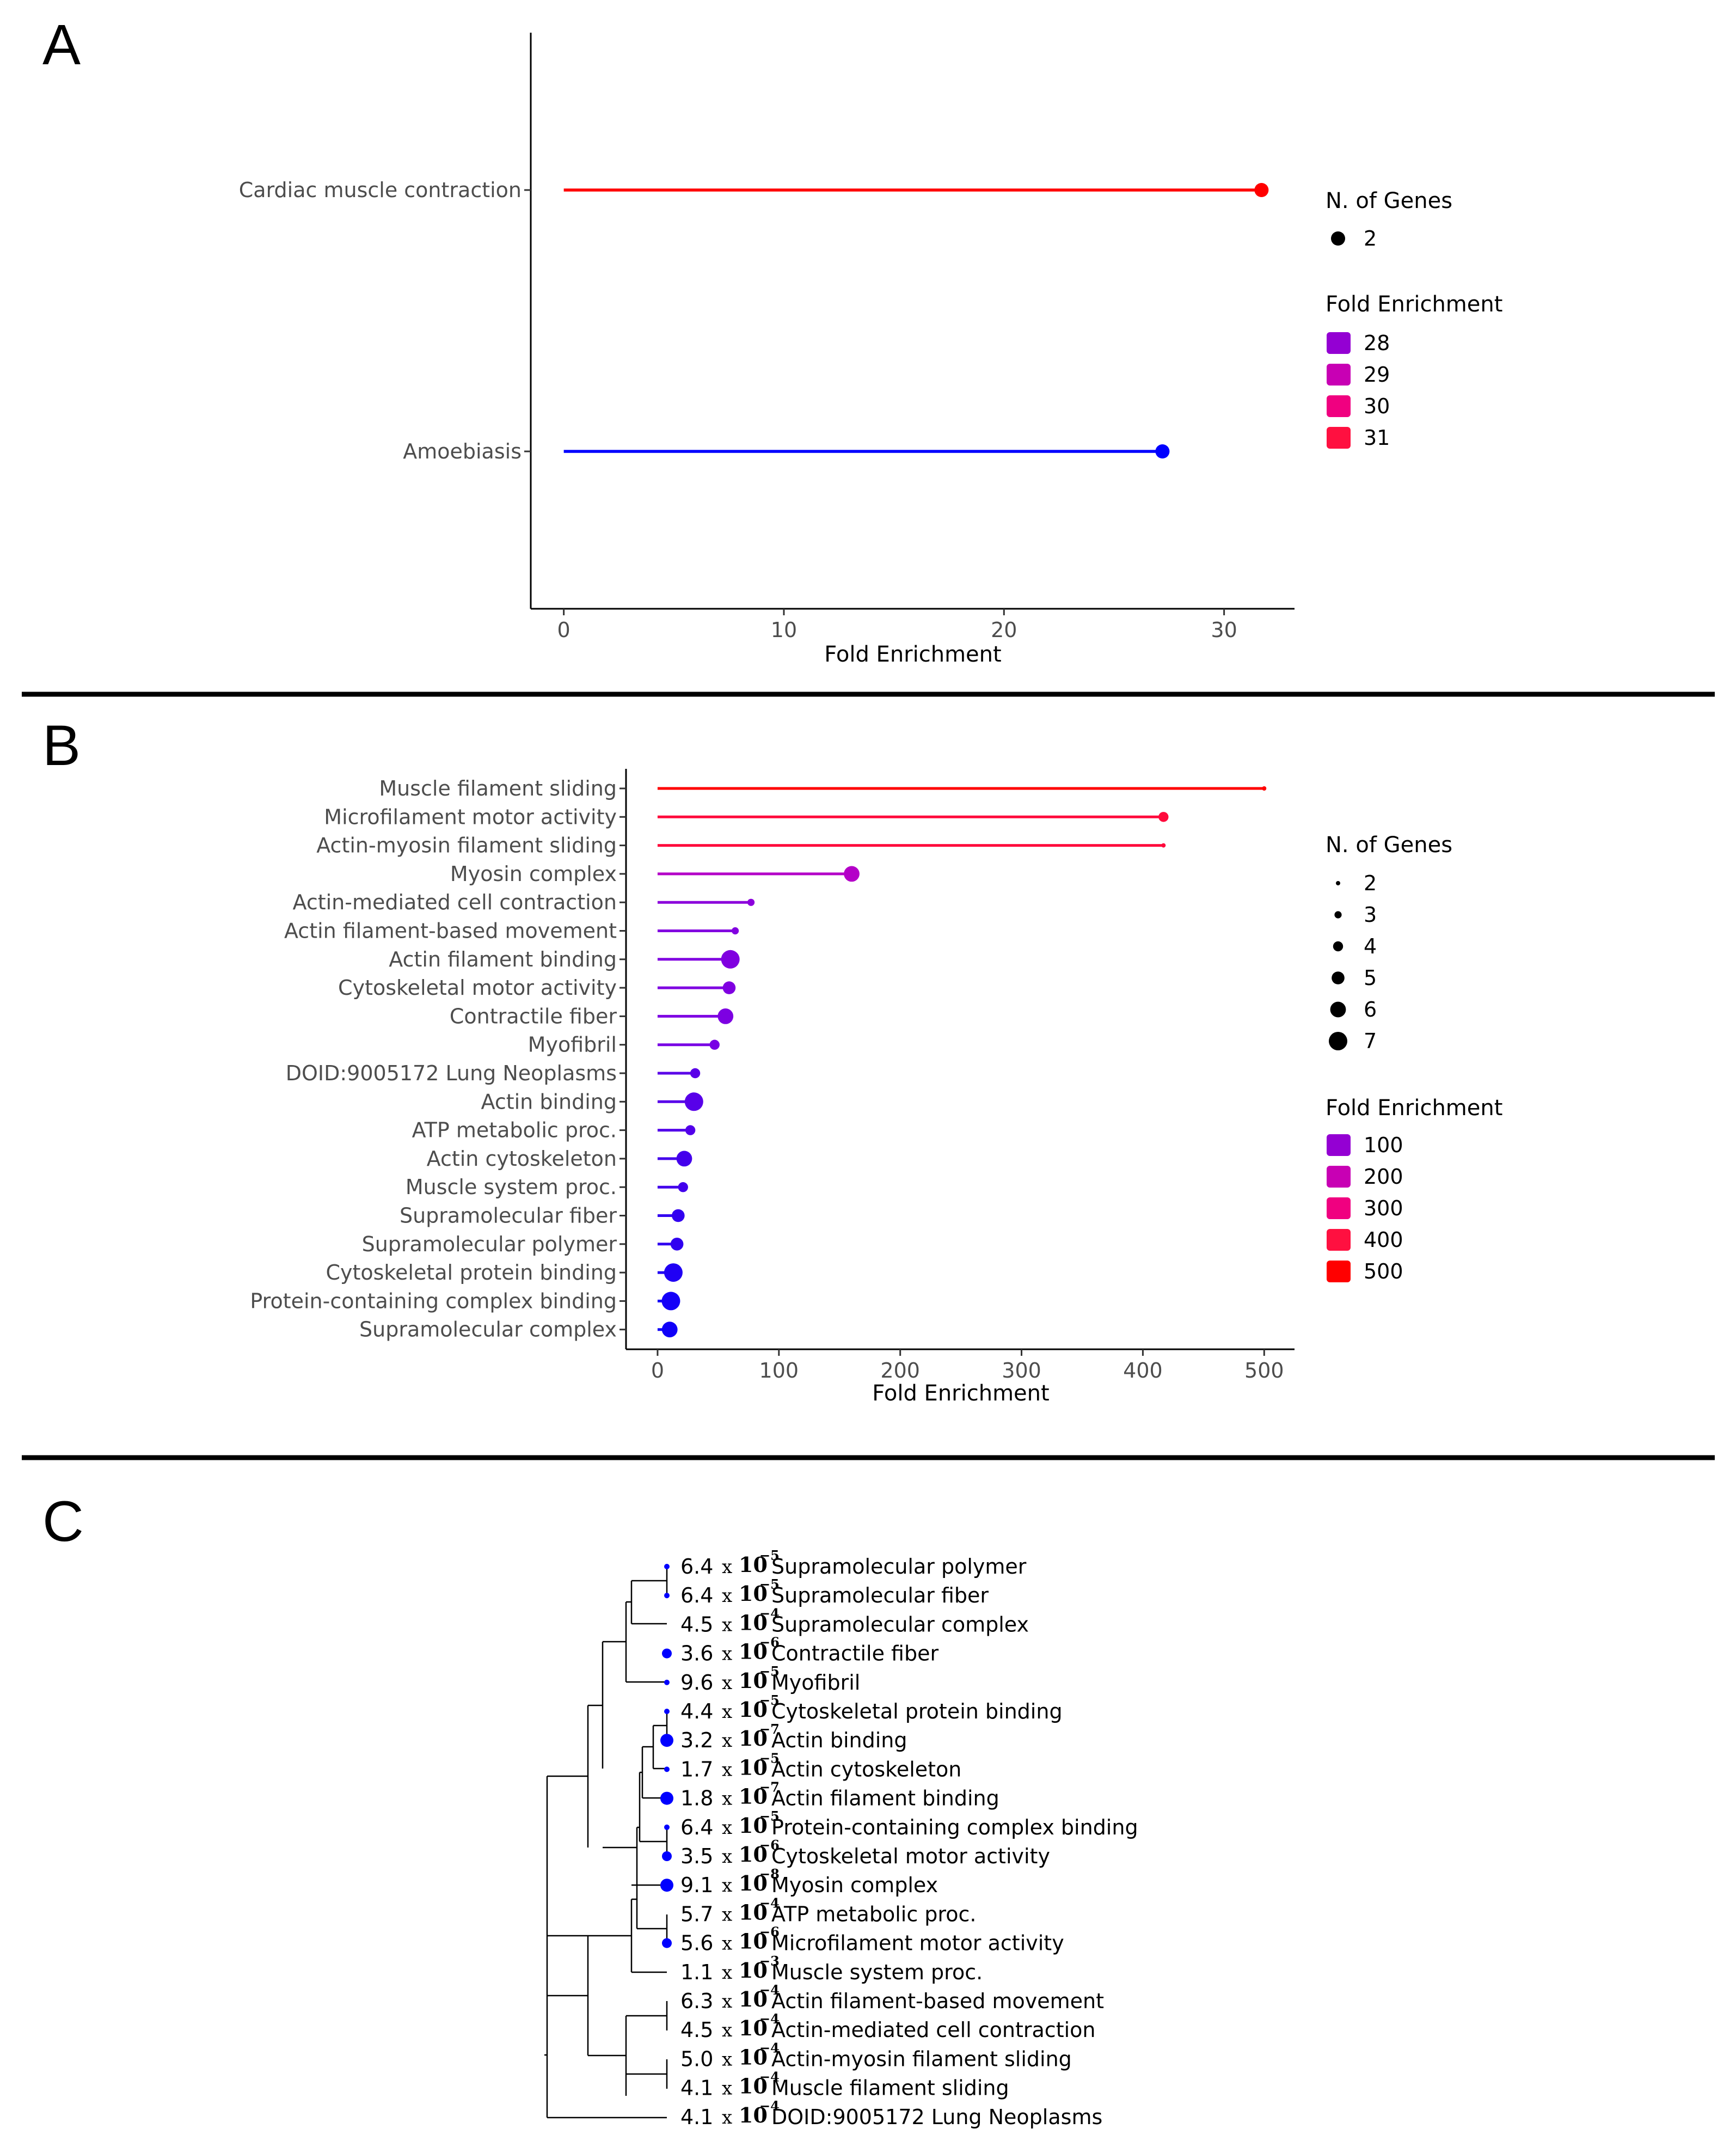  I want to click on panel-a-letter: A, so click(61, 45).